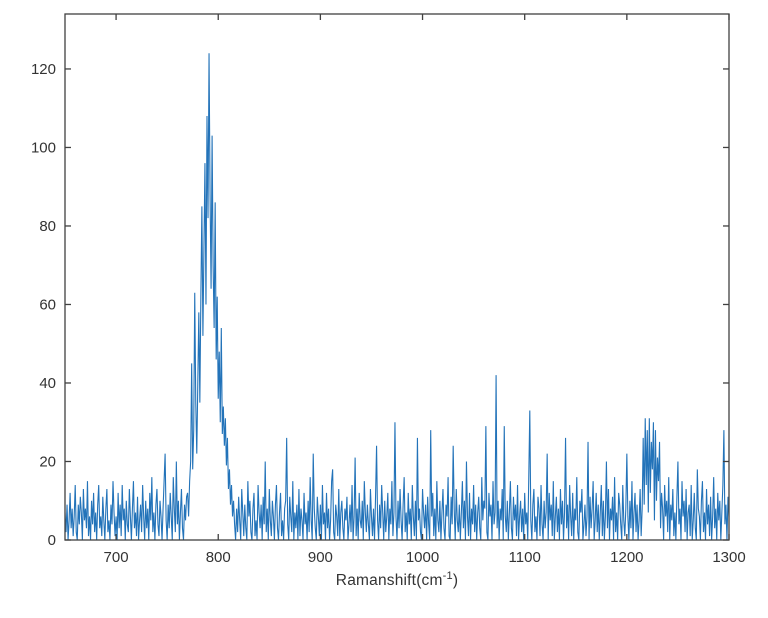 The width and height of the screenshot is (768, 618). I want to click on x-axis-label-text: Ramanshift(cm, so click(389, 581).